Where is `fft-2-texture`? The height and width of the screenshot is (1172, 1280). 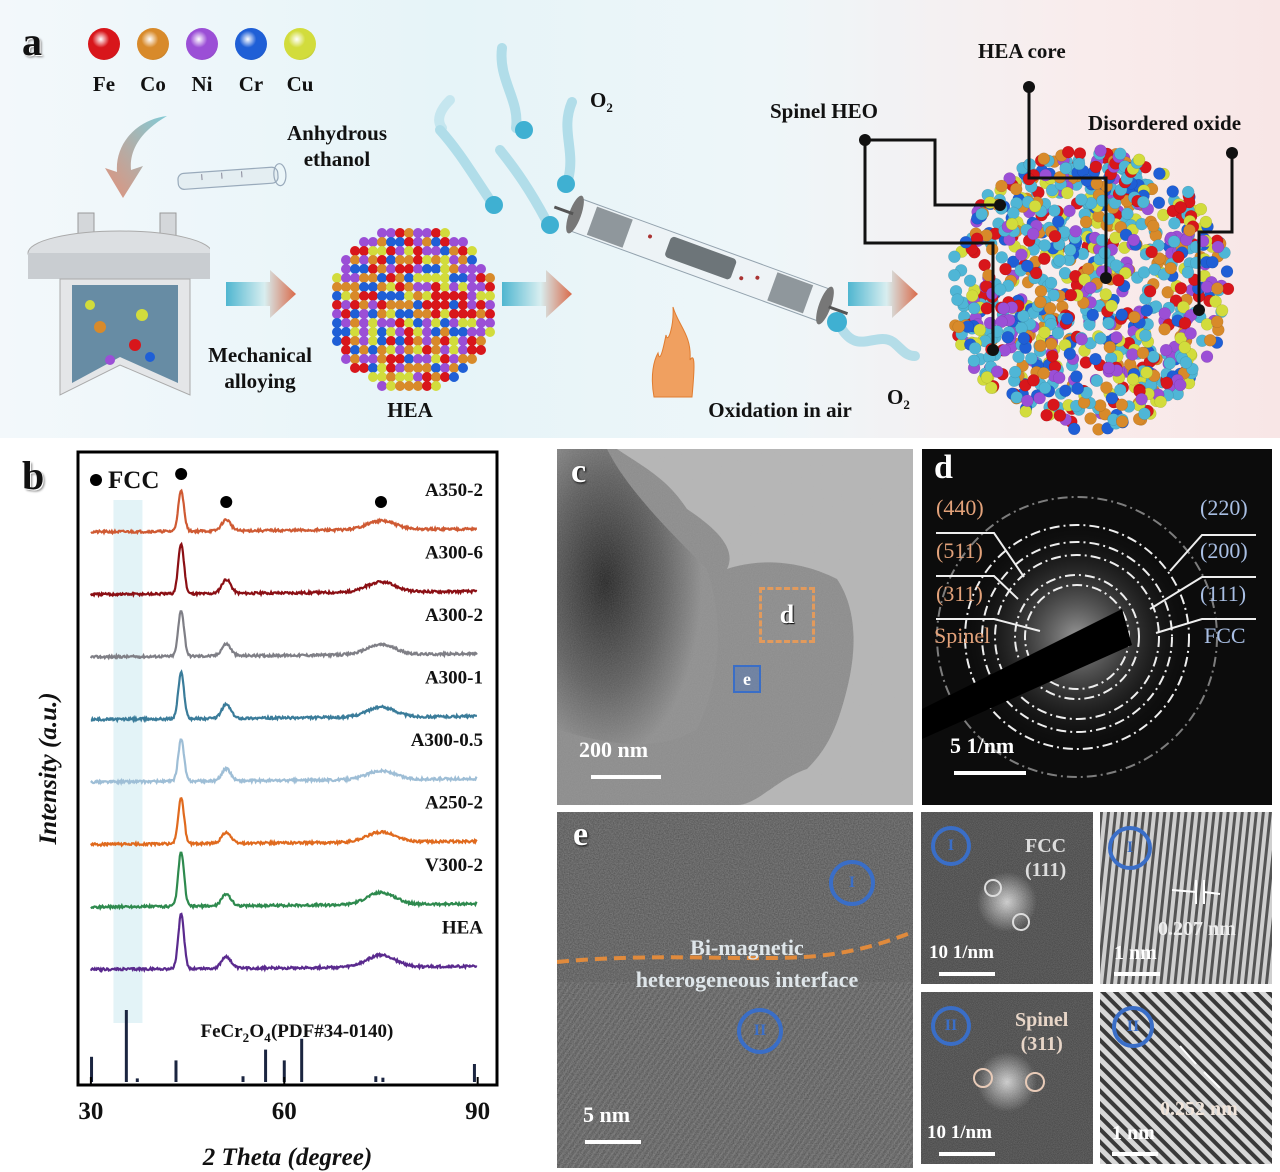 fft-2-texture is located at coordinates (1007, 1078).